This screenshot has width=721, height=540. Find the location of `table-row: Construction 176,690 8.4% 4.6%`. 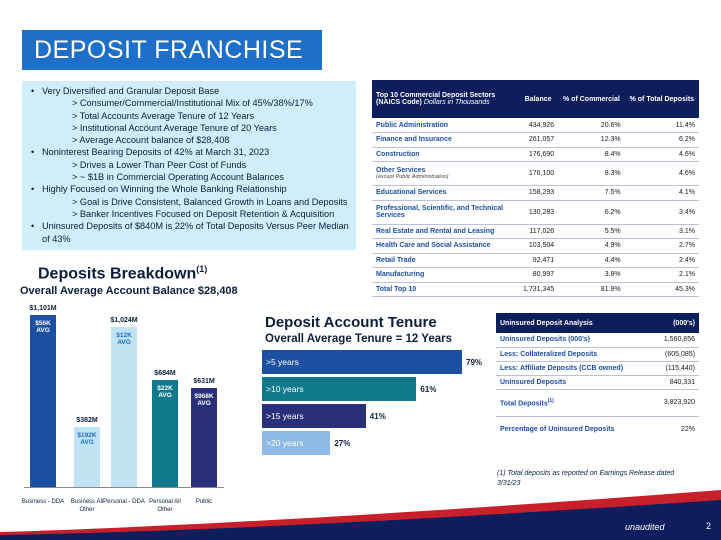

table-row: Construction 176,690 8.4% 4.6% is located at coordinates (535, 154).